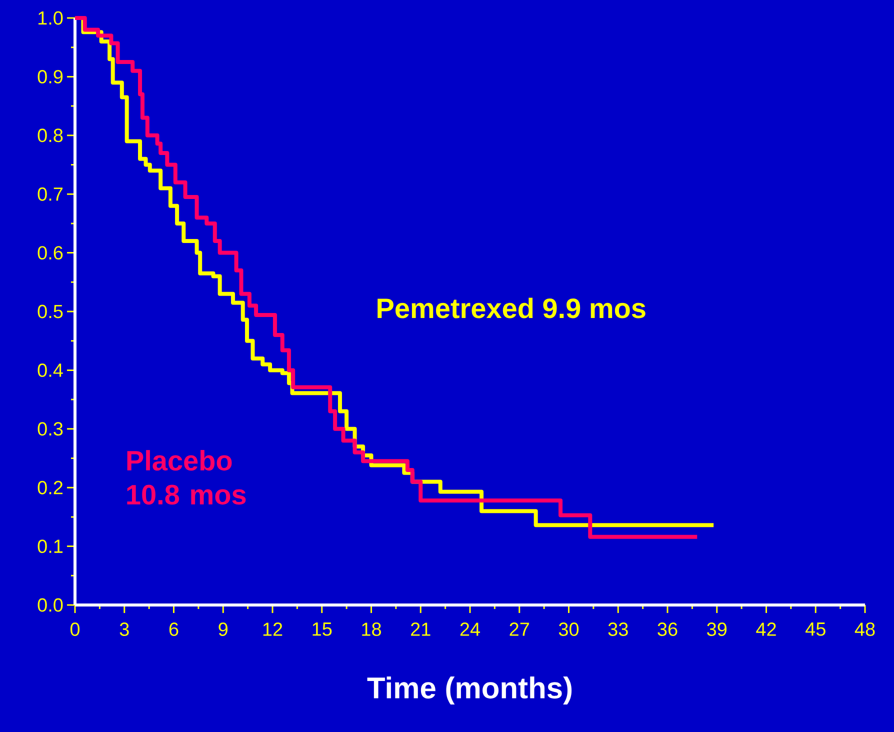  Describe the element at coordinates (50, 253) in the screenshot. I see `y-tick-label: 0.6` at that location.